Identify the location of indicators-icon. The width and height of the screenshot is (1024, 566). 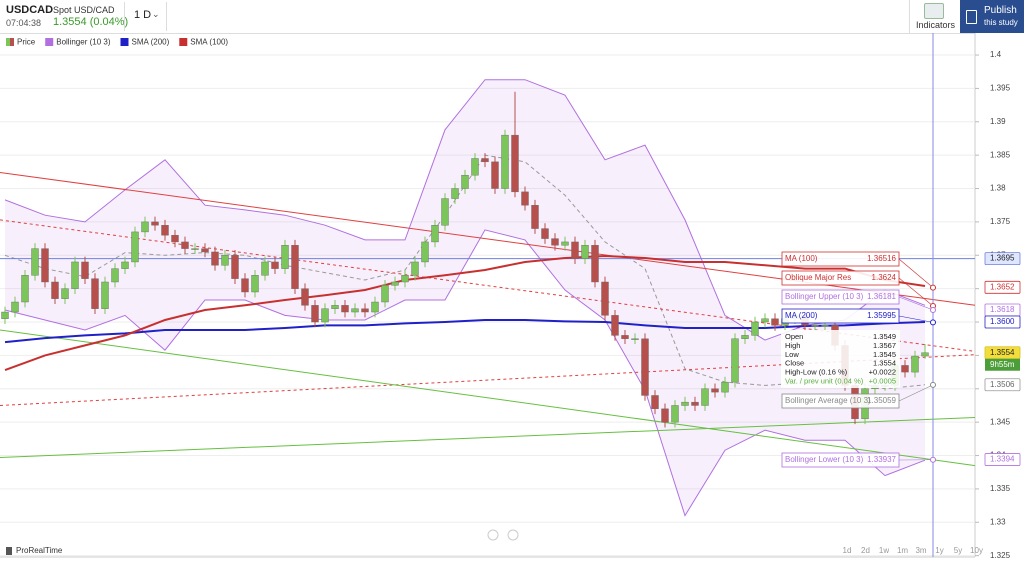
(934, 11).